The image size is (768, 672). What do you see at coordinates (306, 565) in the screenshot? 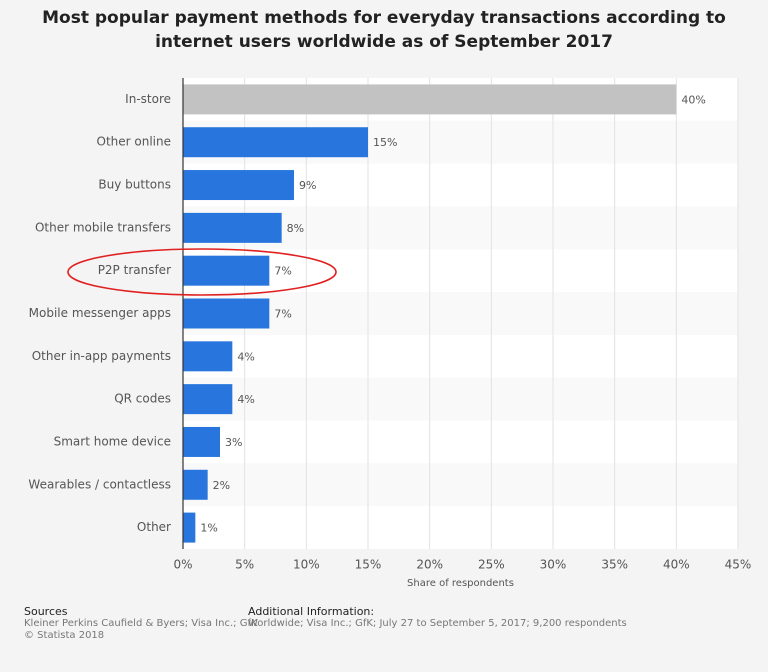
I see `x-tick-label: 10%` at bounding box center [306, 565].